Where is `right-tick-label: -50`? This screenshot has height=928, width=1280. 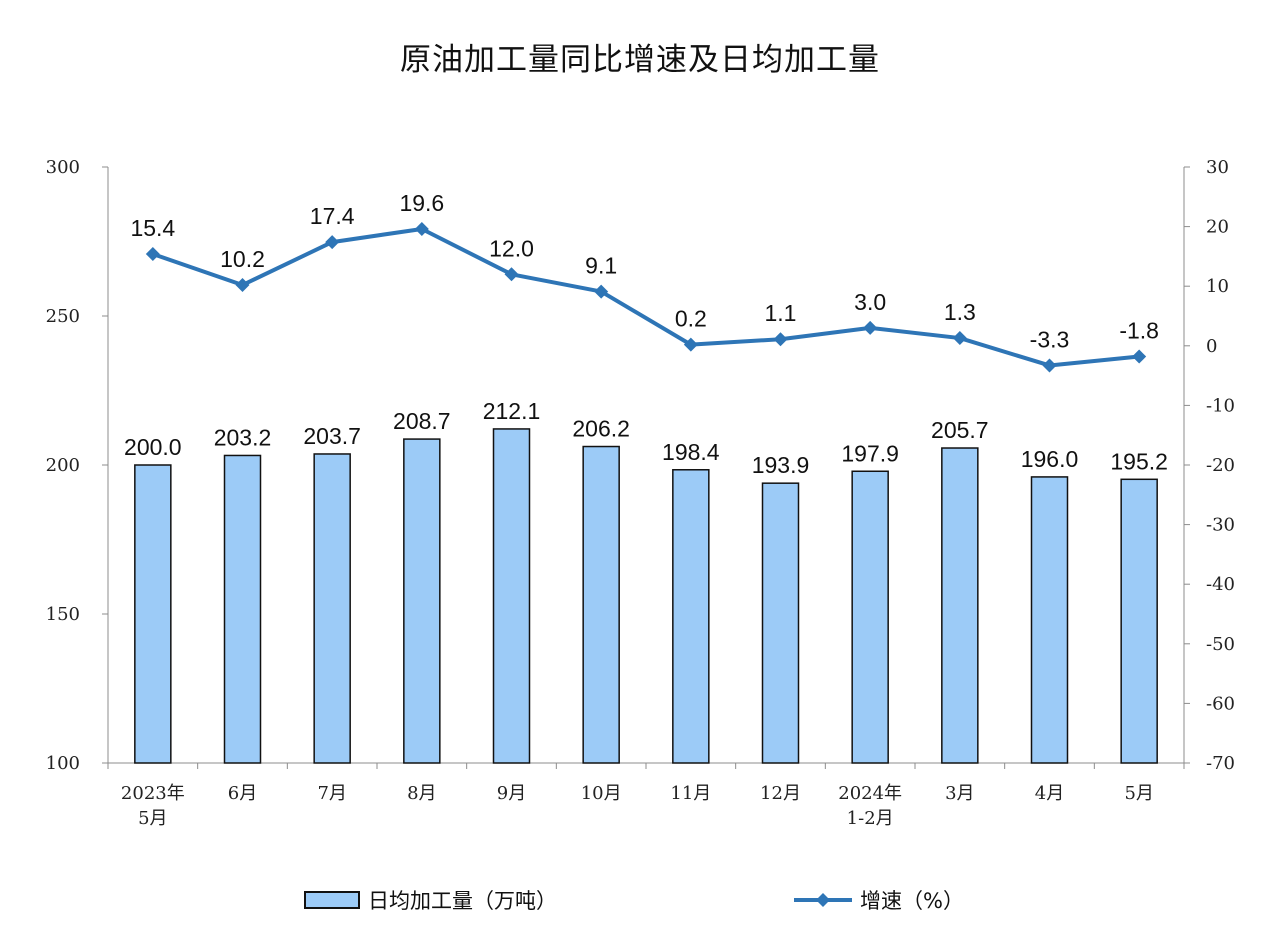 right-tick-label: -50 is located at coordinates (1220, 644).